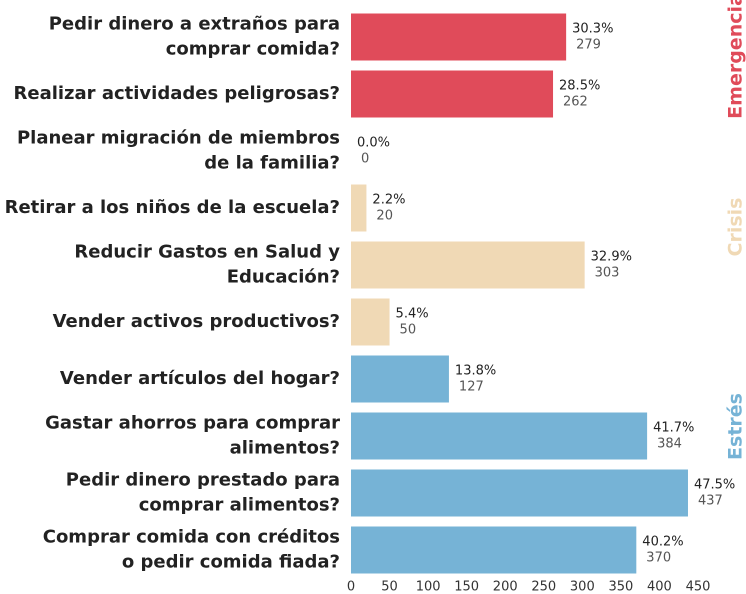 This screenshot has width=746, height=594. I want to click on x-tick-label: 300, so click(582, 587).